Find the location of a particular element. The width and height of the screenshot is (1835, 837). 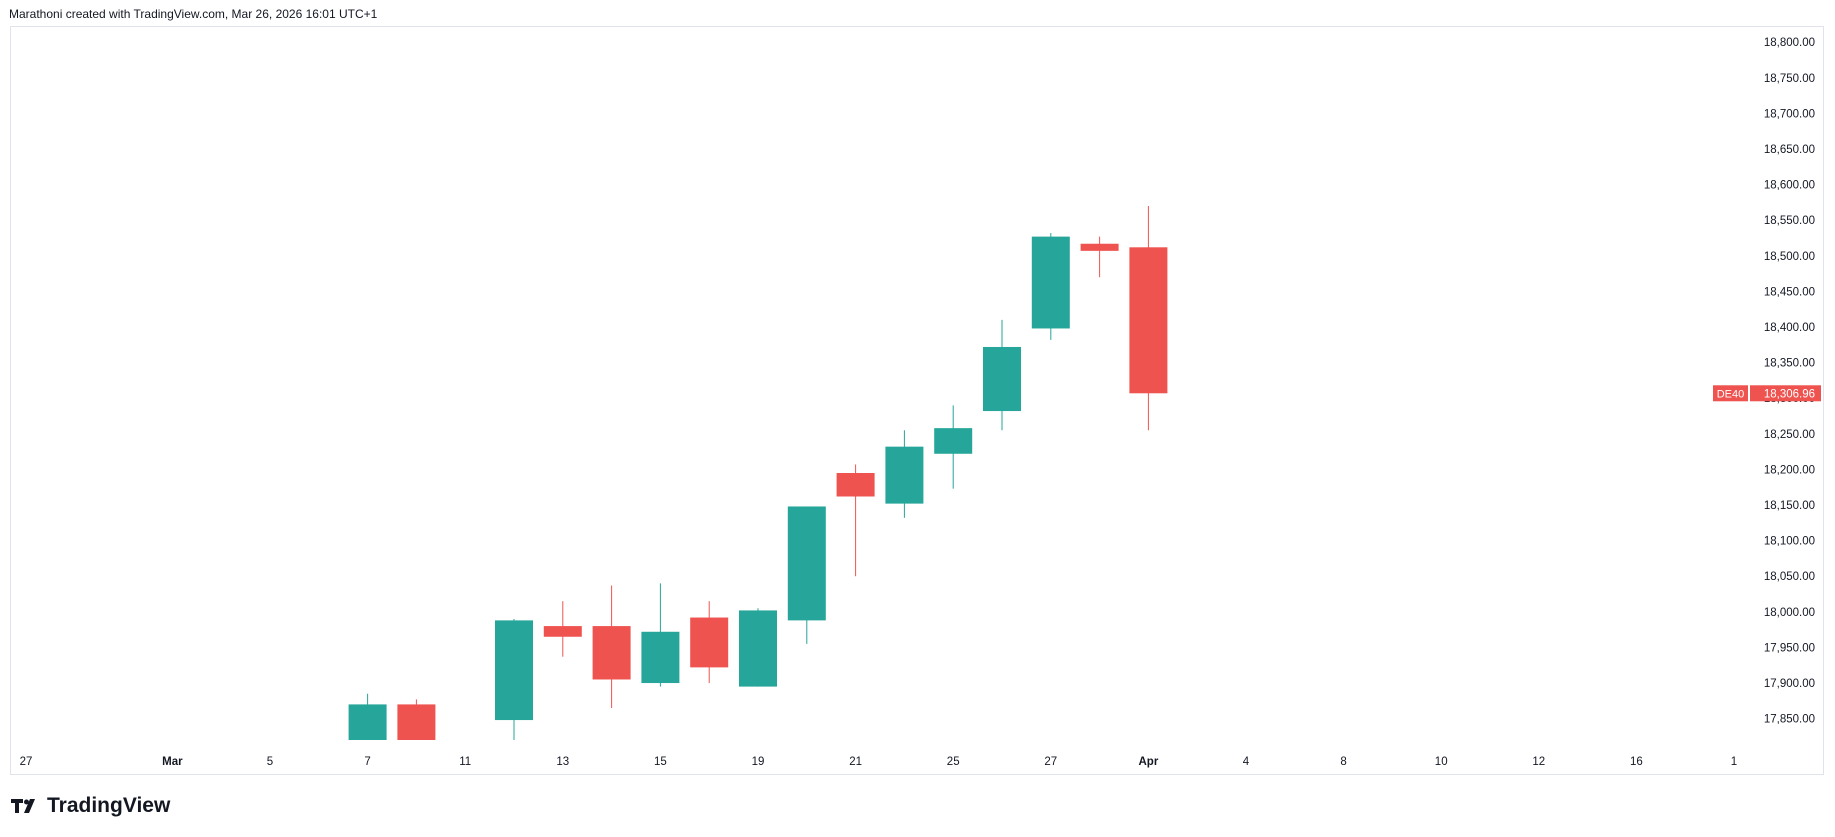

x-tick-label: 5 is located at coordinates (270, 762).